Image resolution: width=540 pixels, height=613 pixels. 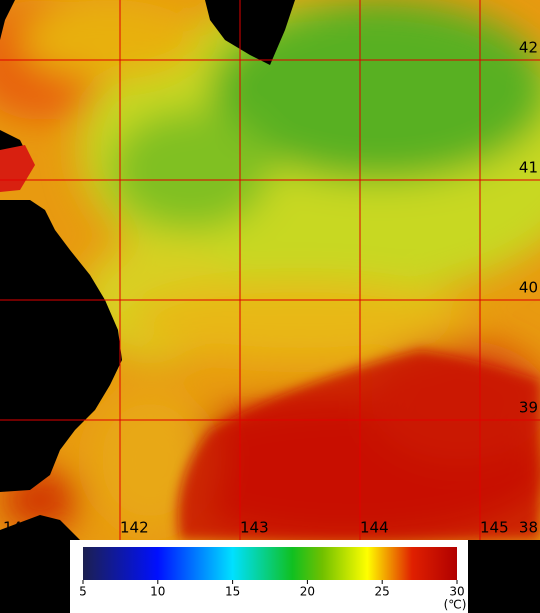 What do you see at coordinates (528, 408) in the screenshot?
I see `latitude-label: 39` at bounding box center [528, 408].